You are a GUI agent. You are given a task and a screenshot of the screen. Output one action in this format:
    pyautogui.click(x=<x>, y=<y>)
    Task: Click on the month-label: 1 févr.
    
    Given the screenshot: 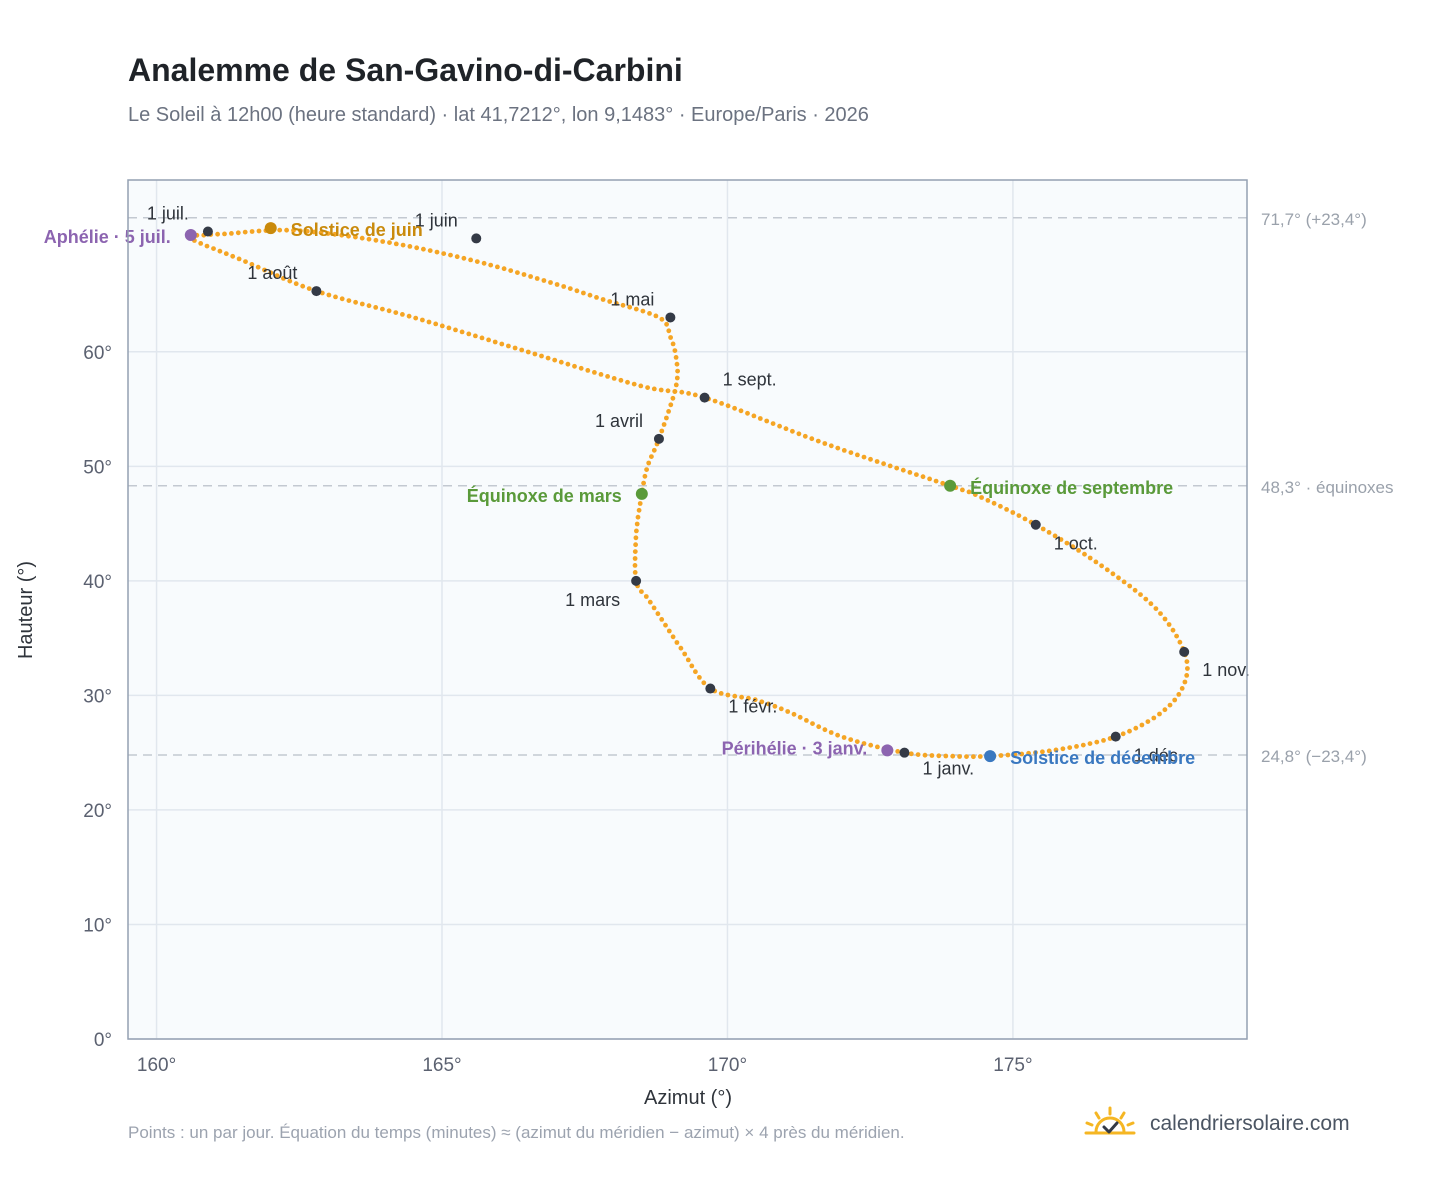 What is the action you would take?
    pyautogui.click(x=752, y=707)
    